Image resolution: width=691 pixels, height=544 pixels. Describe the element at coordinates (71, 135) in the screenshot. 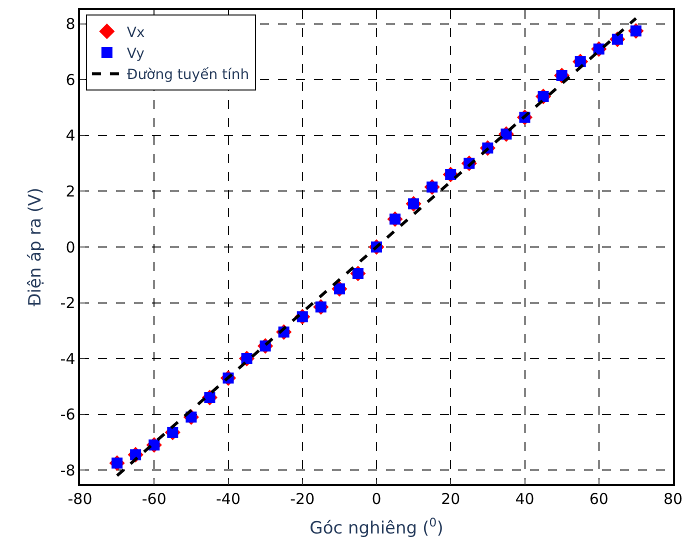

I see `y-tick-label: 4` at that location.